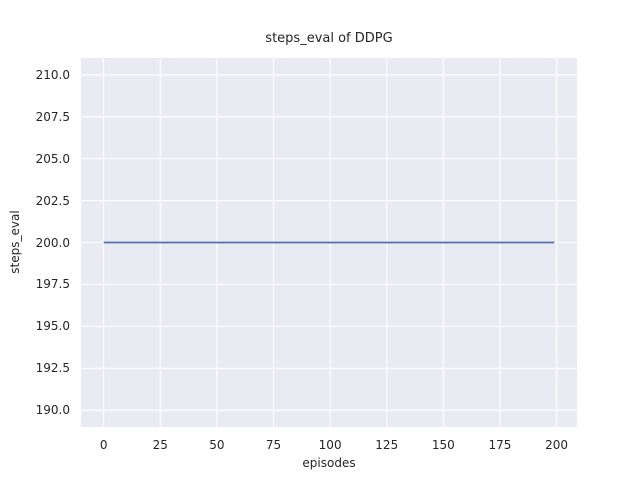 The height and width of the screenshot is (480, 640). What do you see at coordinates (52, 368) in the screenshot?
I see `y-tick-label: 192.5` at bounding box center [52, 368].